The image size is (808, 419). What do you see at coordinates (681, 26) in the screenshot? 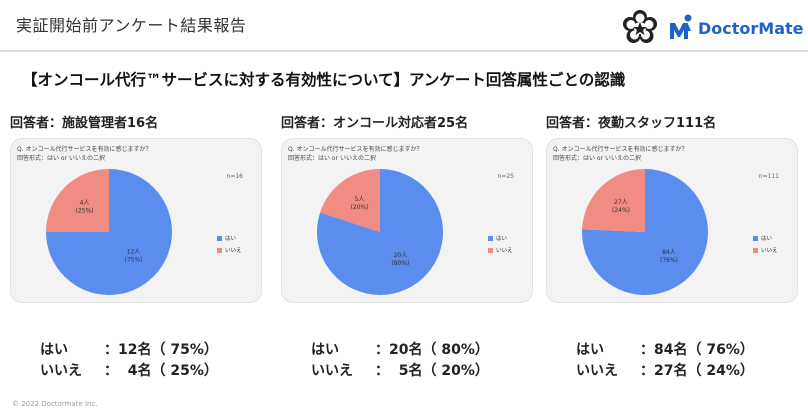
I see `doctormate-icon` at bounding box center [681, 26].